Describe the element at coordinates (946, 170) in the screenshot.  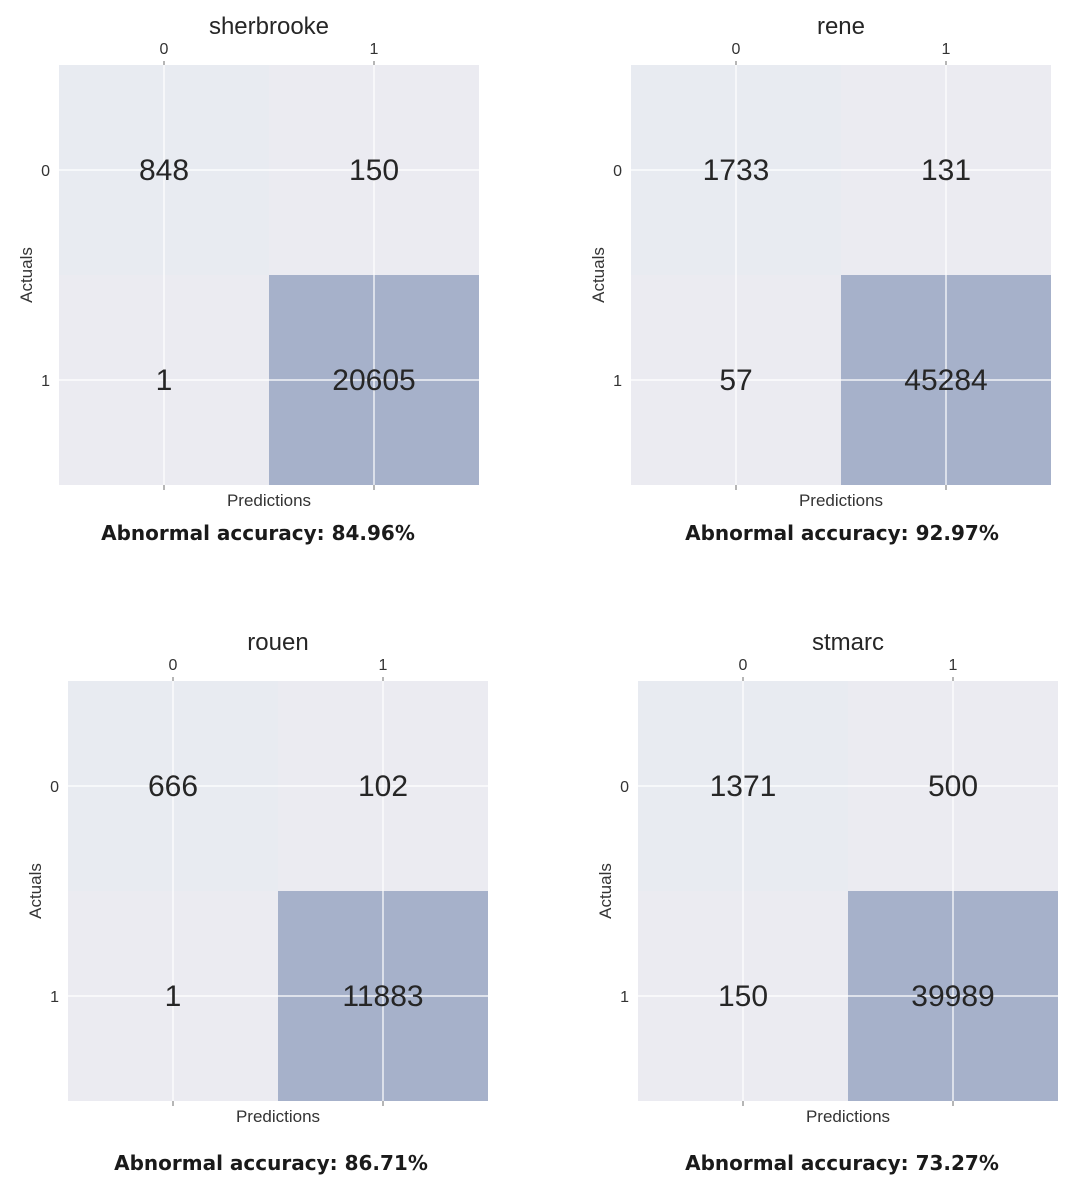
I see `cell-value-label: 131` at that location.